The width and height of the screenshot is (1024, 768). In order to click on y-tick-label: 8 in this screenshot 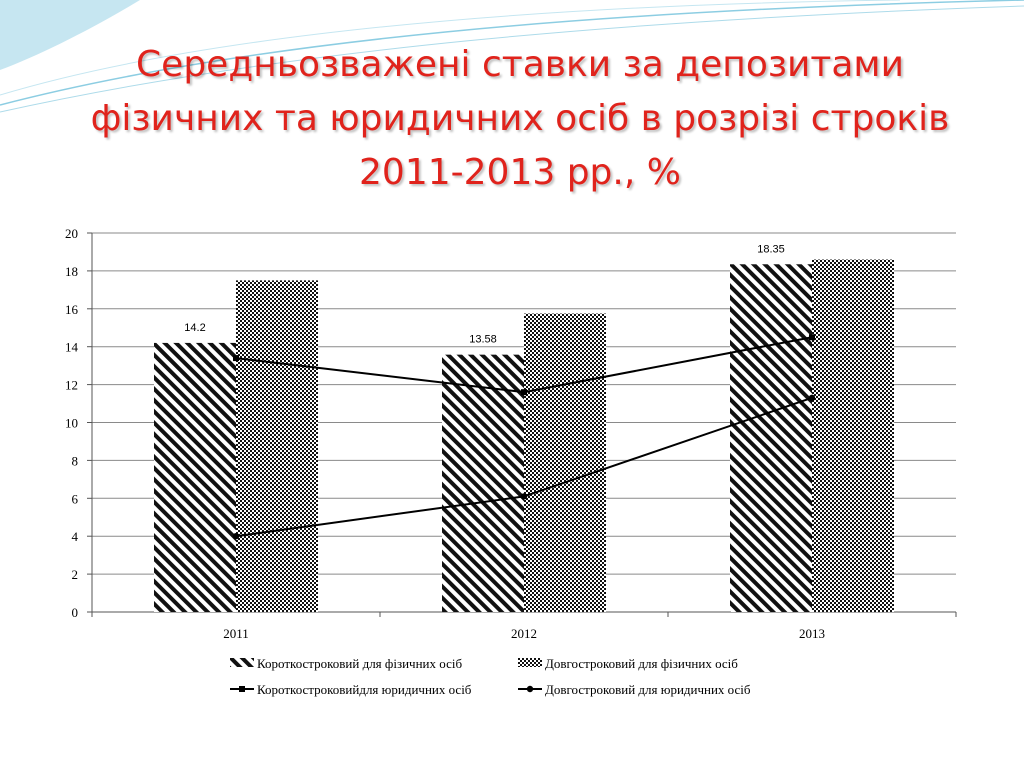, I will do `click(75, 460)`.